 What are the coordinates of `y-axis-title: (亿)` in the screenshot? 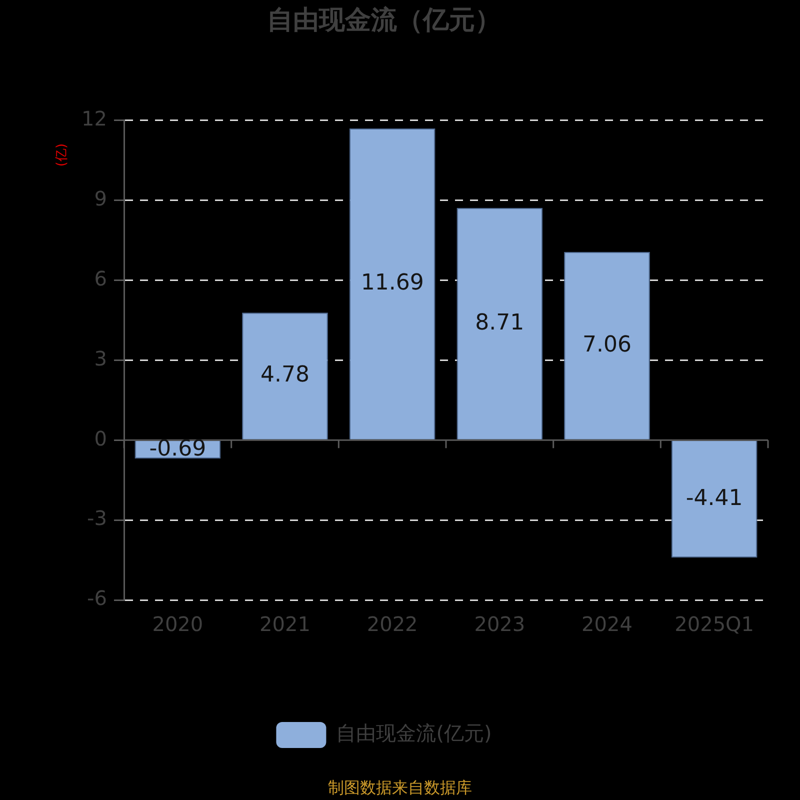 It's located at (62, 155).